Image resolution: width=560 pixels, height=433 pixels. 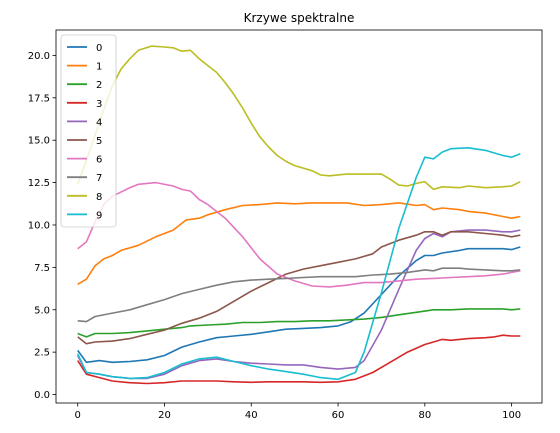 What do you see at coordinates (99, 122) in the screenshot?
I see `legend-label-4: 4` at bounding box center [99, 122].